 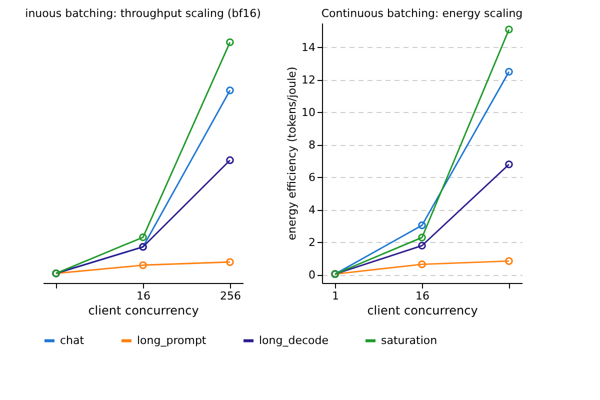 I want to click on y-tick-label: 0, so click(x=312, y=275).